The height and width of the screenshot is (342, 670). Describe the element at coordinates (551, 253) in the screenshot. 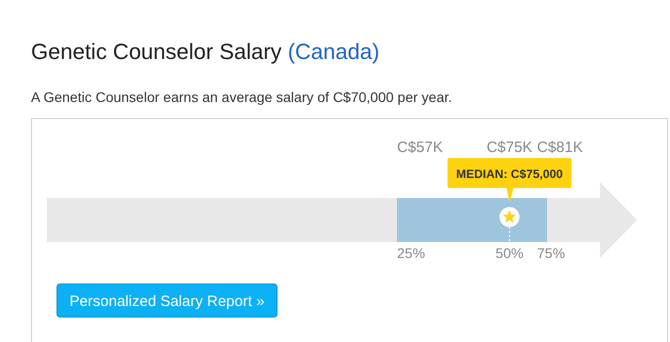

I see `category-label: 75%` at that location.